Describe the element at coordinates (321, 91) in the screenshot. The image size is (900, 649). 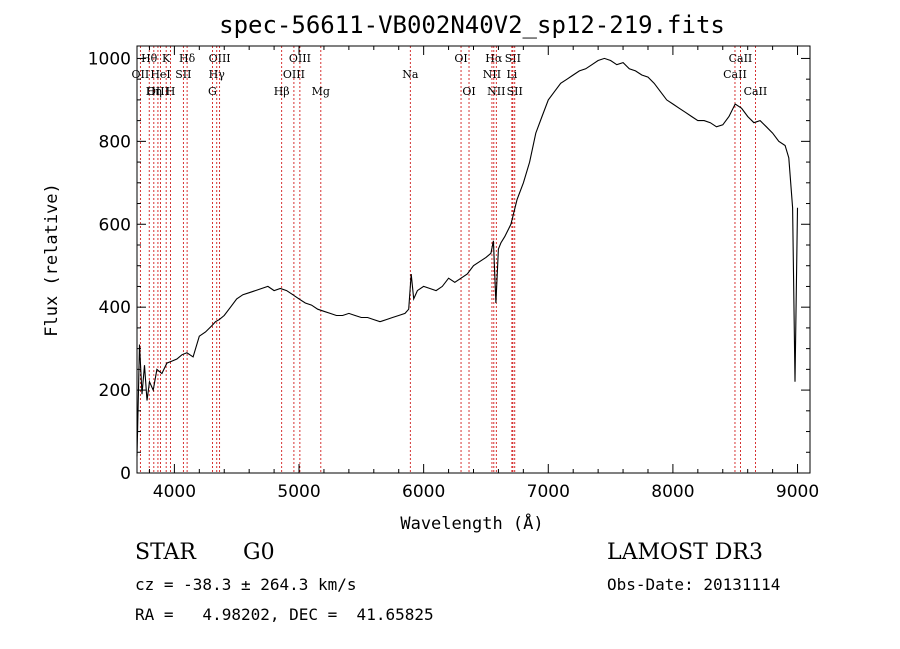
I see `marker-label: Mg` at that location.